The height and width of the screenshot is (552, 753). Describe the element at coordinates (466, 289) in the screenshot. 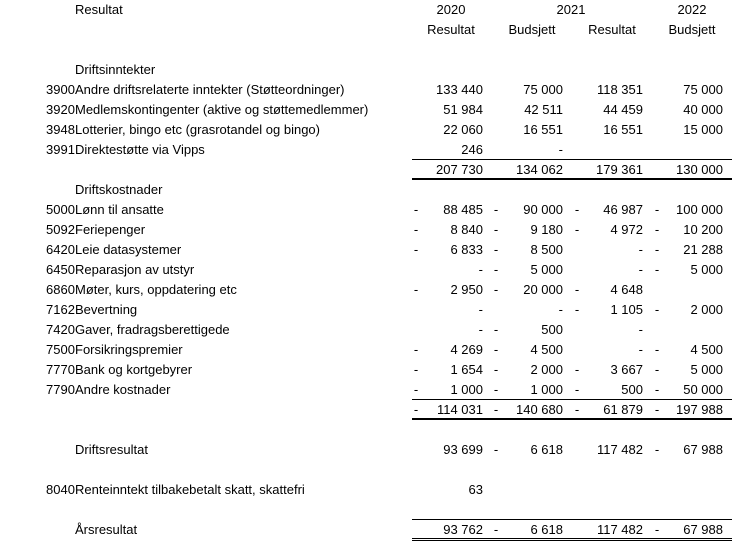

I see `amount-cell: 2 950` at that location.